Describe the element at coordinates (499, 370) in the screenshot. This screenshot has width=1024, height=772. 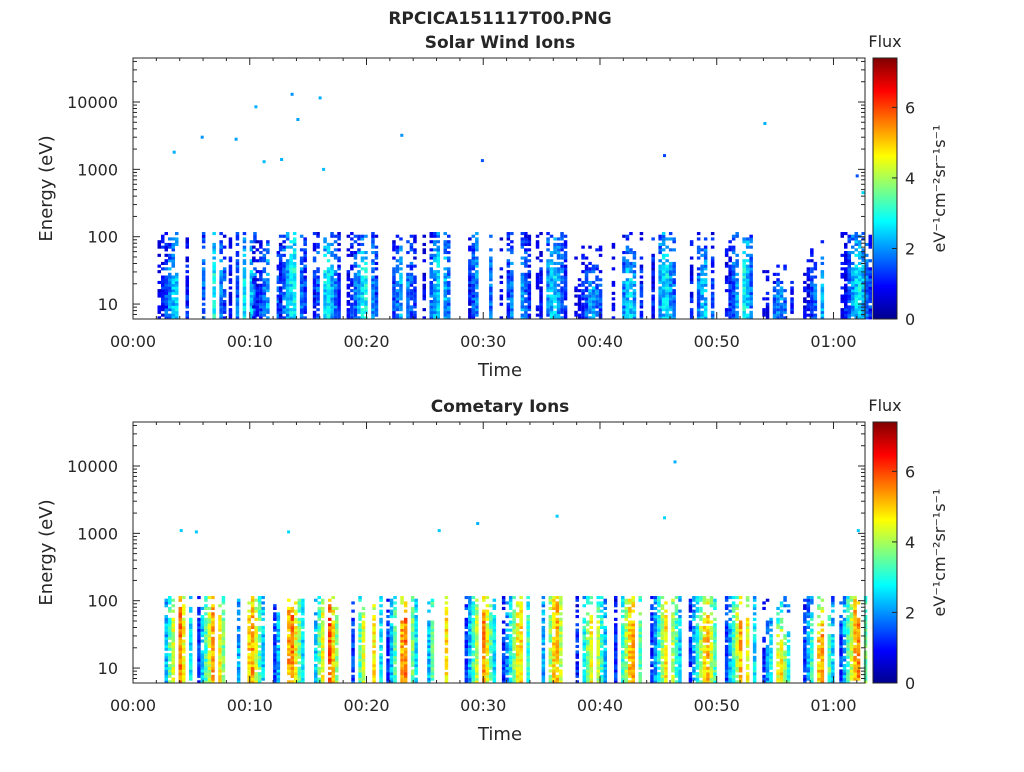
I see `x-axis-label: Time` at that location.